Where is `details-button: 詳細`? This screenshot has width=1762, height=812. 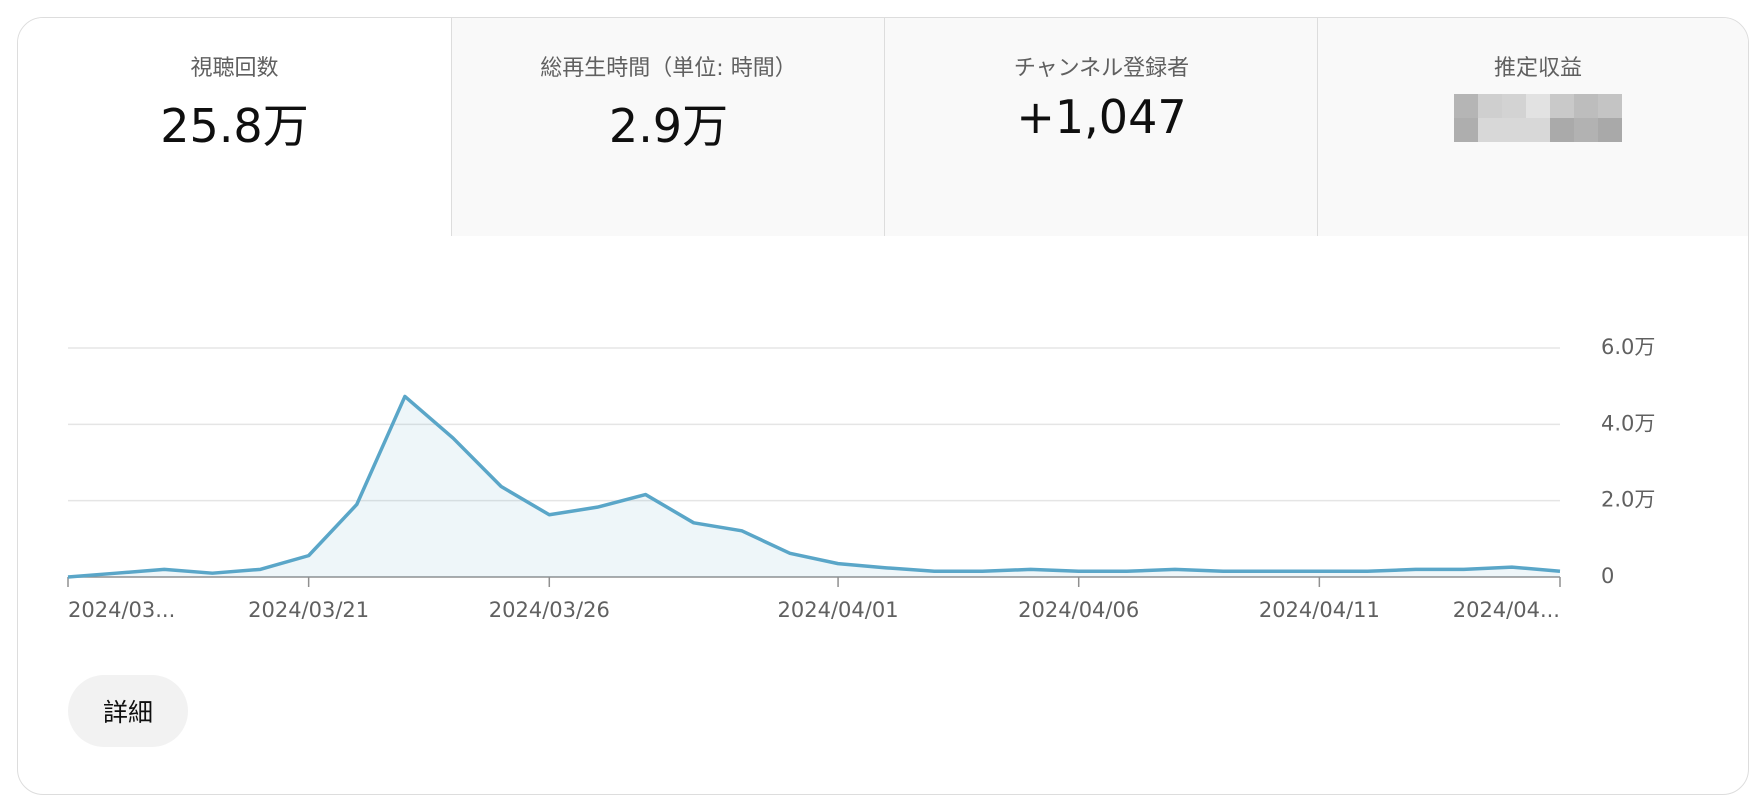
details-button: 詳細 is located at coordinates (128, 711).